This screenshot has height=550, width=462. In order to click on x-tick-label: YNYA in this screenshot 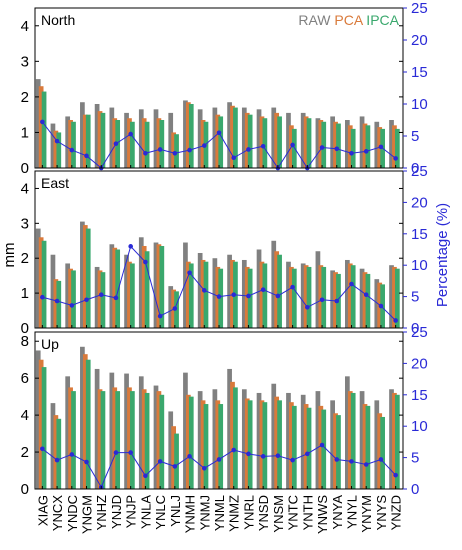, I will do `click(337, 512)`.